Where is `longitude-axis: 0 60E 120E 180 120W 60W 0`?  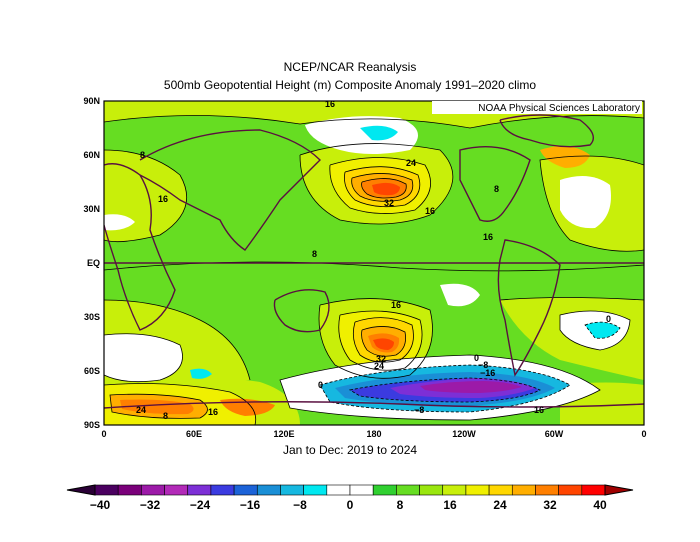
longitude-axis: 0 60E 120E 180 120W 60W 0 is located at coordinates (373, 434).